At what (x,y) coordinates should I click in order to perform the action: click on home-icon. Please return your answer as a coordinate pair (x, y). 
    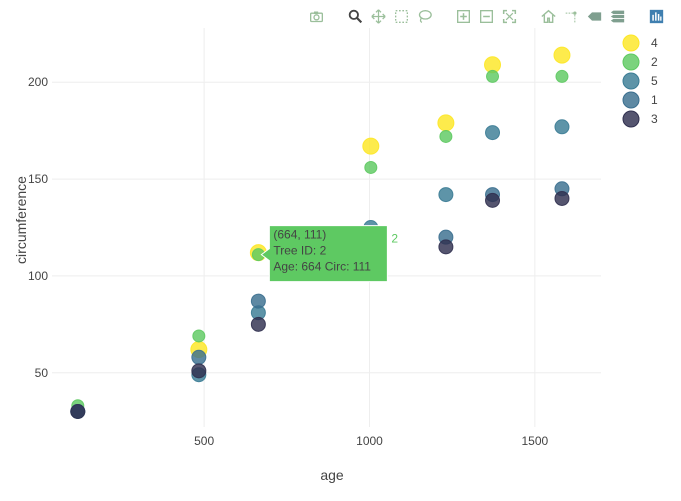
    Looking at the image, I should click on (548, 16).